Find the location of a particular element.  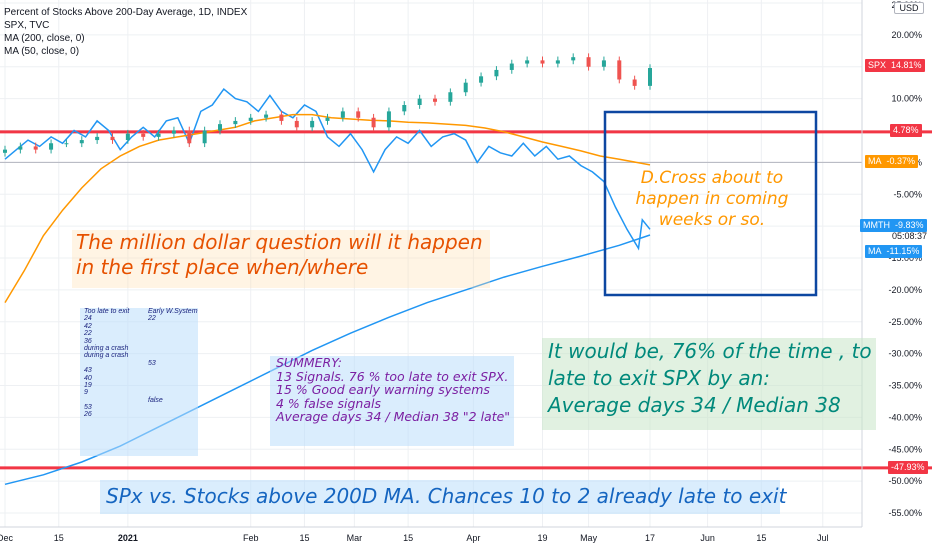

table-row: 36 is located at coordinates (139, 341).